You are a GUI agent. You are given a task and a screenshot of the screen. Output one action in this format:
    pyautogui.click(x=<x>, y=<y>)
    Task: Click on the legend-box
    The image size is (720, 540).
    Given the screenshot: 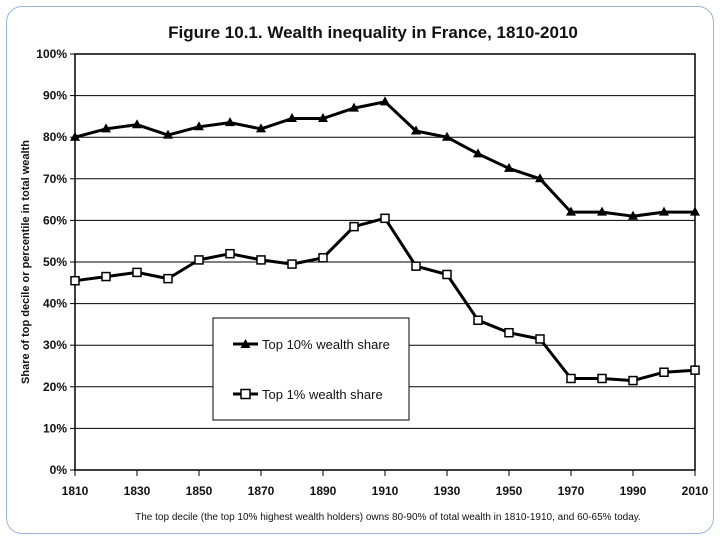 What is the action you would take?
    pyautogui.click(x=311, y=369)
    